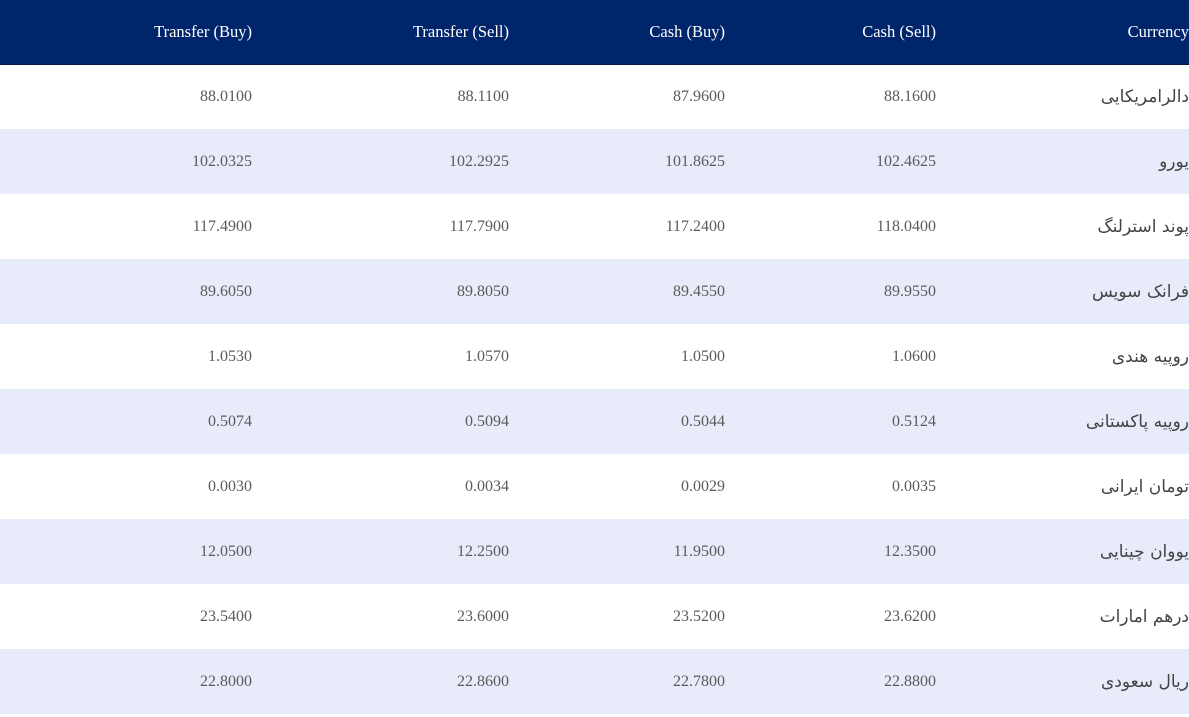 Image resolution: width=1189 pixels, height=717 pixels. I want to click on cell-cash-sell: 0.5124, so click(914, 421).